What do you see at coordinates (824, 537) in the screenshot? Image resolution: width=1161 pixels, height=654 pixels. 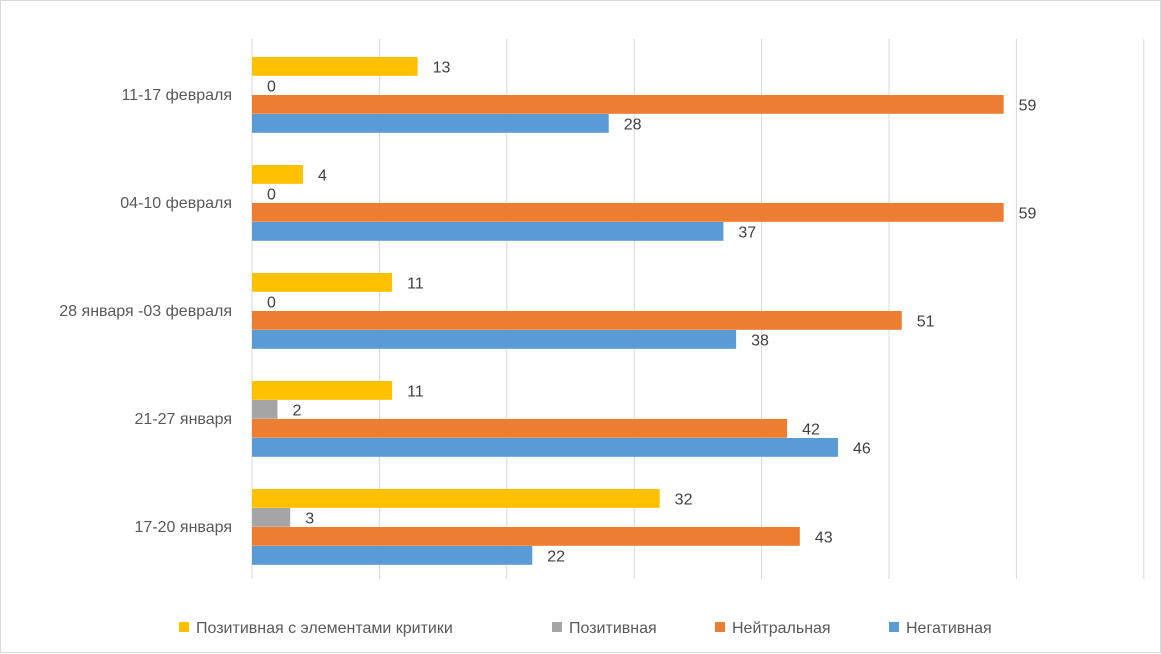 I see `data-label: 43` at bounding box center [824, 537].